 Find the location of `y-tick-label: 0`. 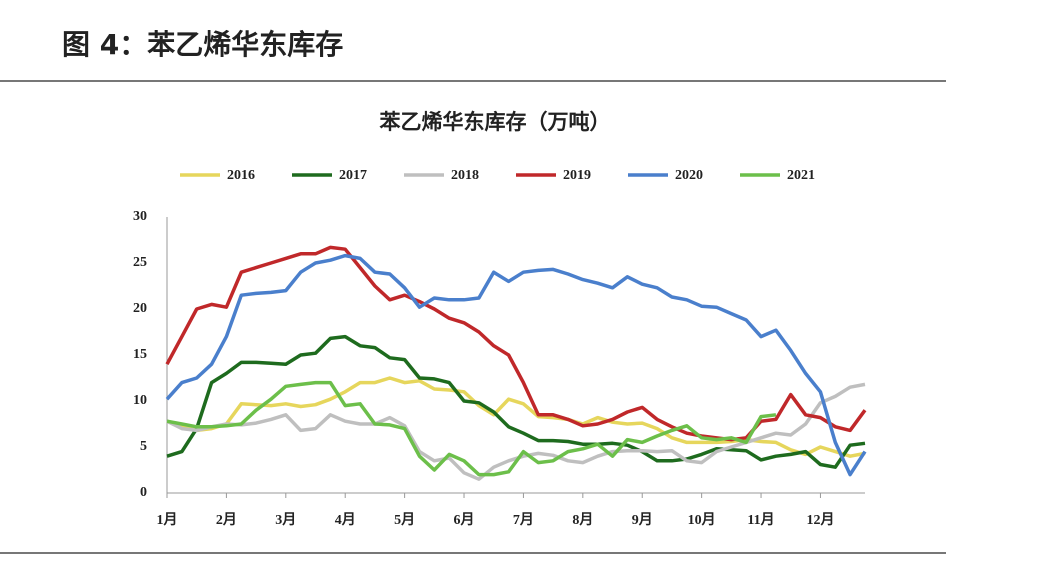

y-tick-label: 0 is located at coordinates (143, 492).